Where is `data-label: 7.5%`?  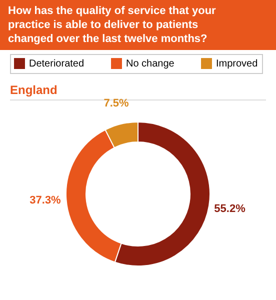 data-label: 7.5% is located at coordinates (117, 104).